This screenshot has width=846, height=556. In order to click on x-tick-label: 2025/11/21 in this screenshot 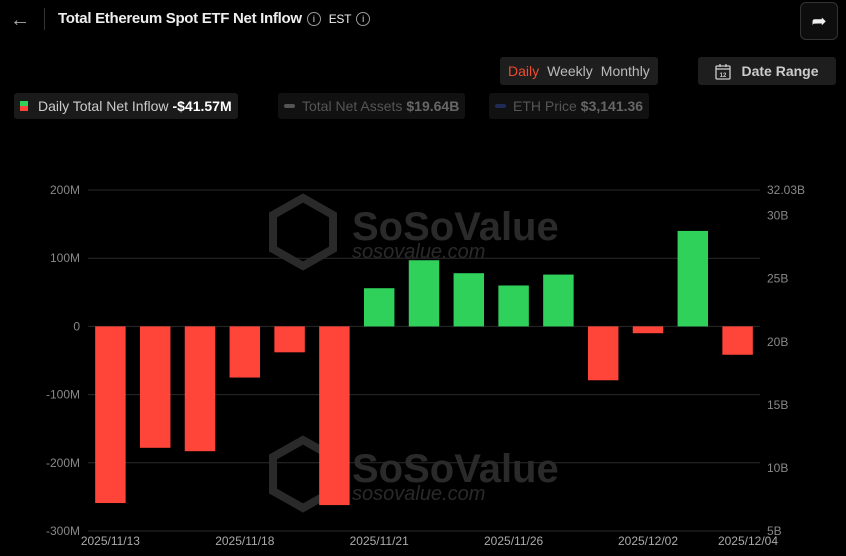, I will do `click(379, 541)`.